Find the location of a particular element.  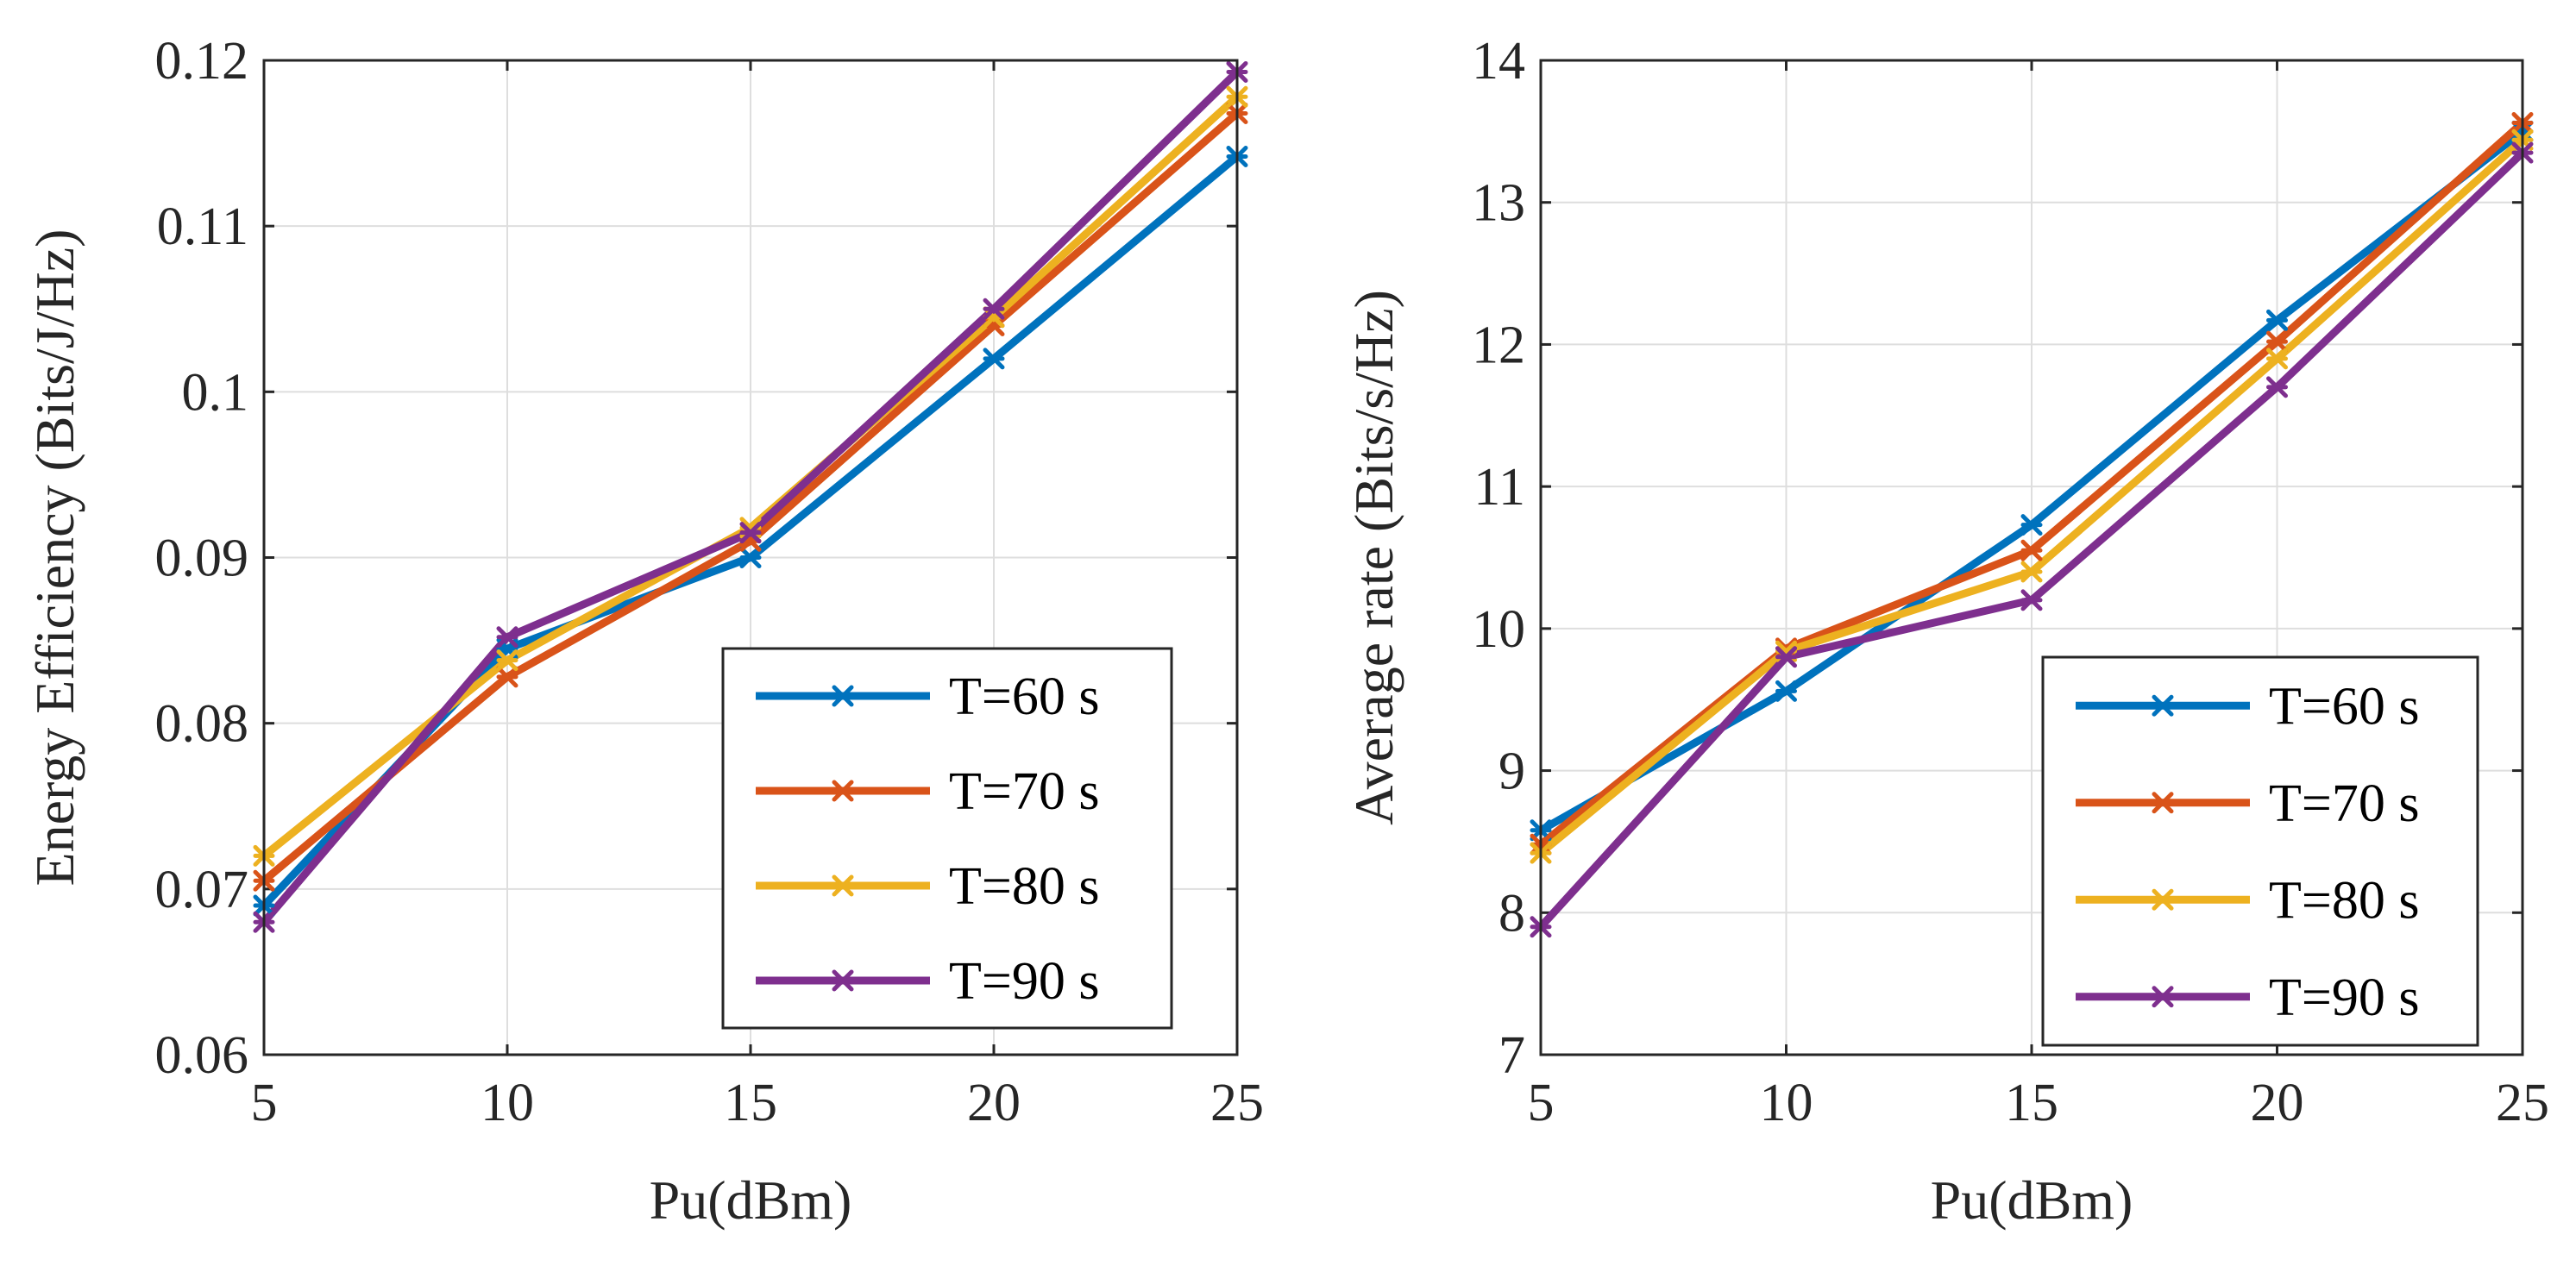

y-tick-label: 13 is located at coordinates (1498, 203).